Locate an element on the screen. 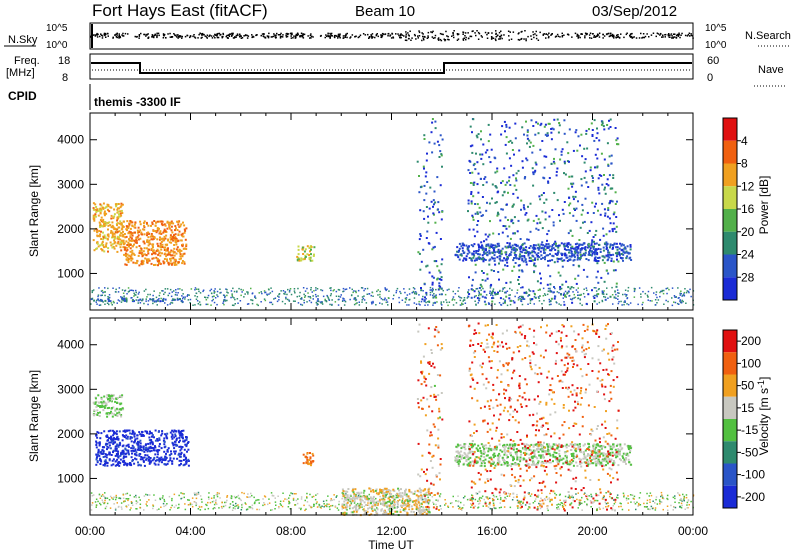 The width and height of the screenshot is (800, 554). x-axis-label: Time UT is located at coordinates (391, 545).